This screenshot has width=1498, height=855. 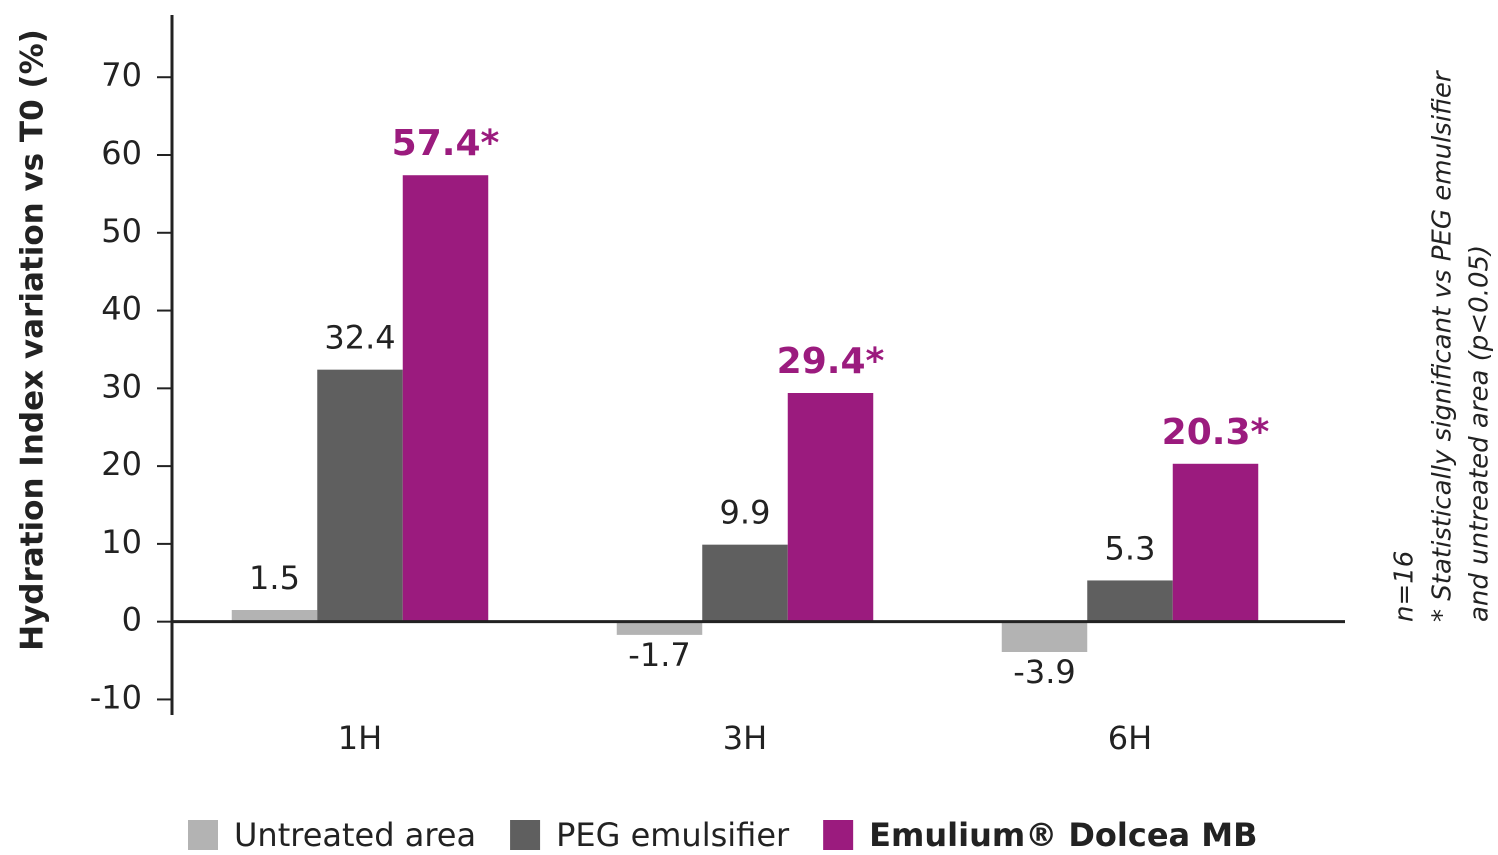 What do you see at coordinates (360, 738) in the screenshot?
I see `x-tick-label: 1H` at bounding box center [360, 738].